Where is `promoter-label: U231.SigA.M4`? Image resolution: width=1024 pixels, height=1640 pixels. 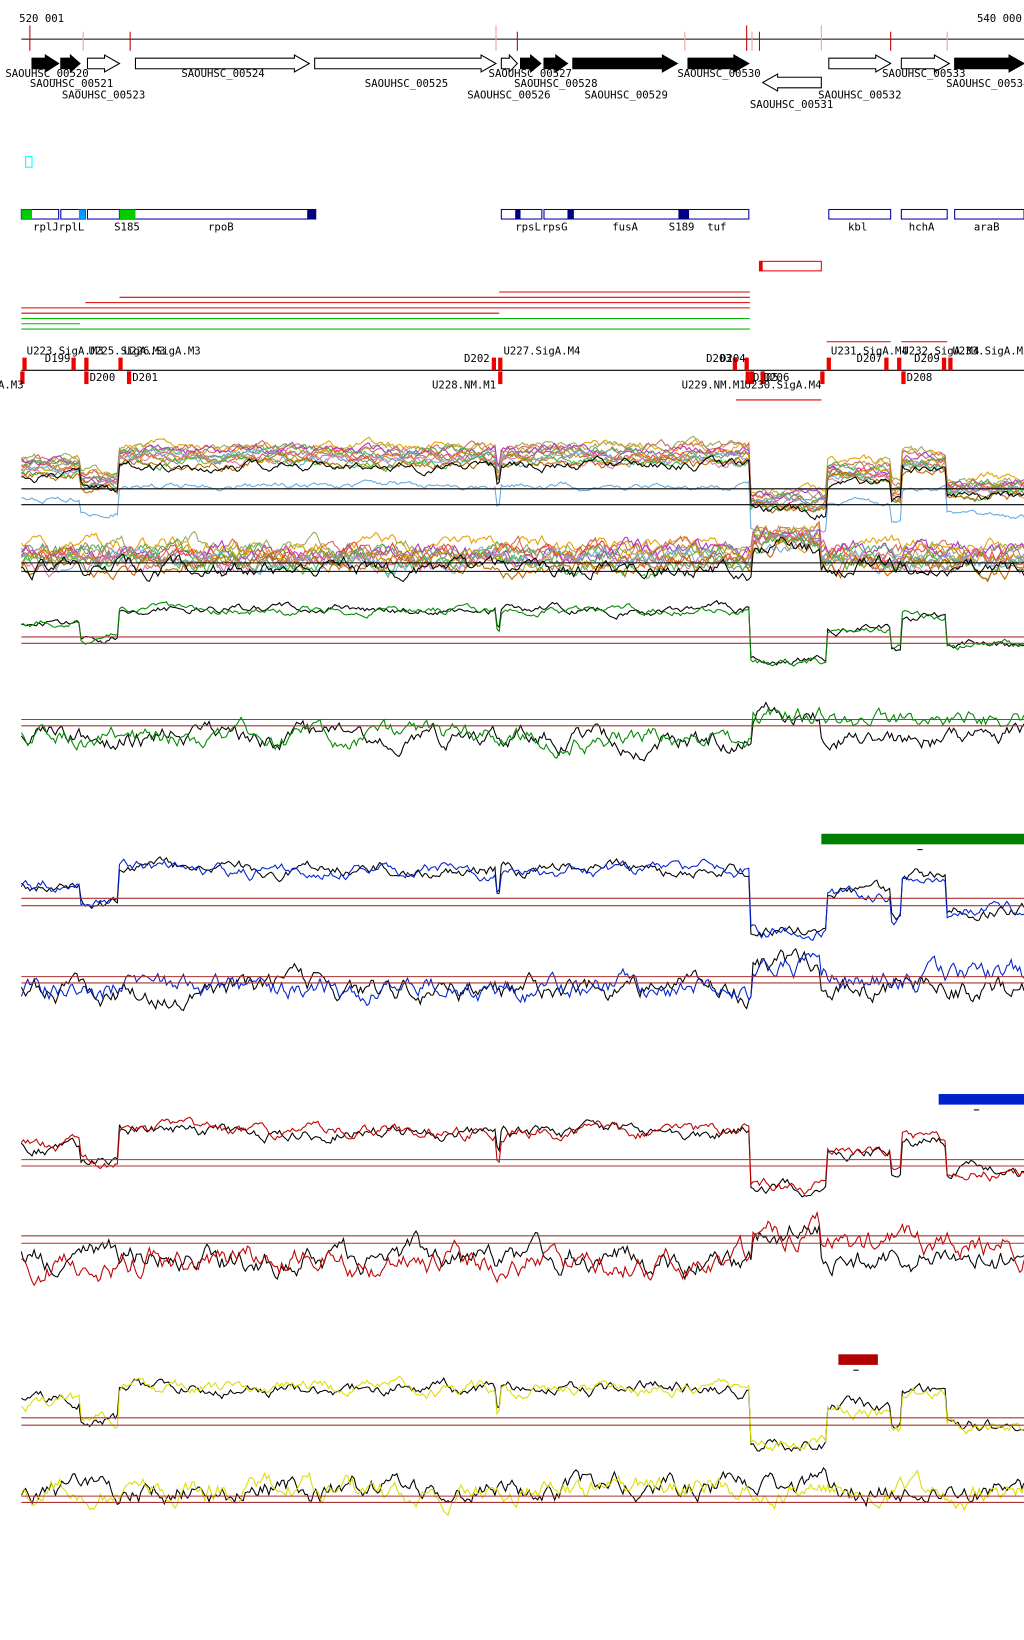 promoter-label: U231.SigA.M4 is located at coordinates (869, 350).